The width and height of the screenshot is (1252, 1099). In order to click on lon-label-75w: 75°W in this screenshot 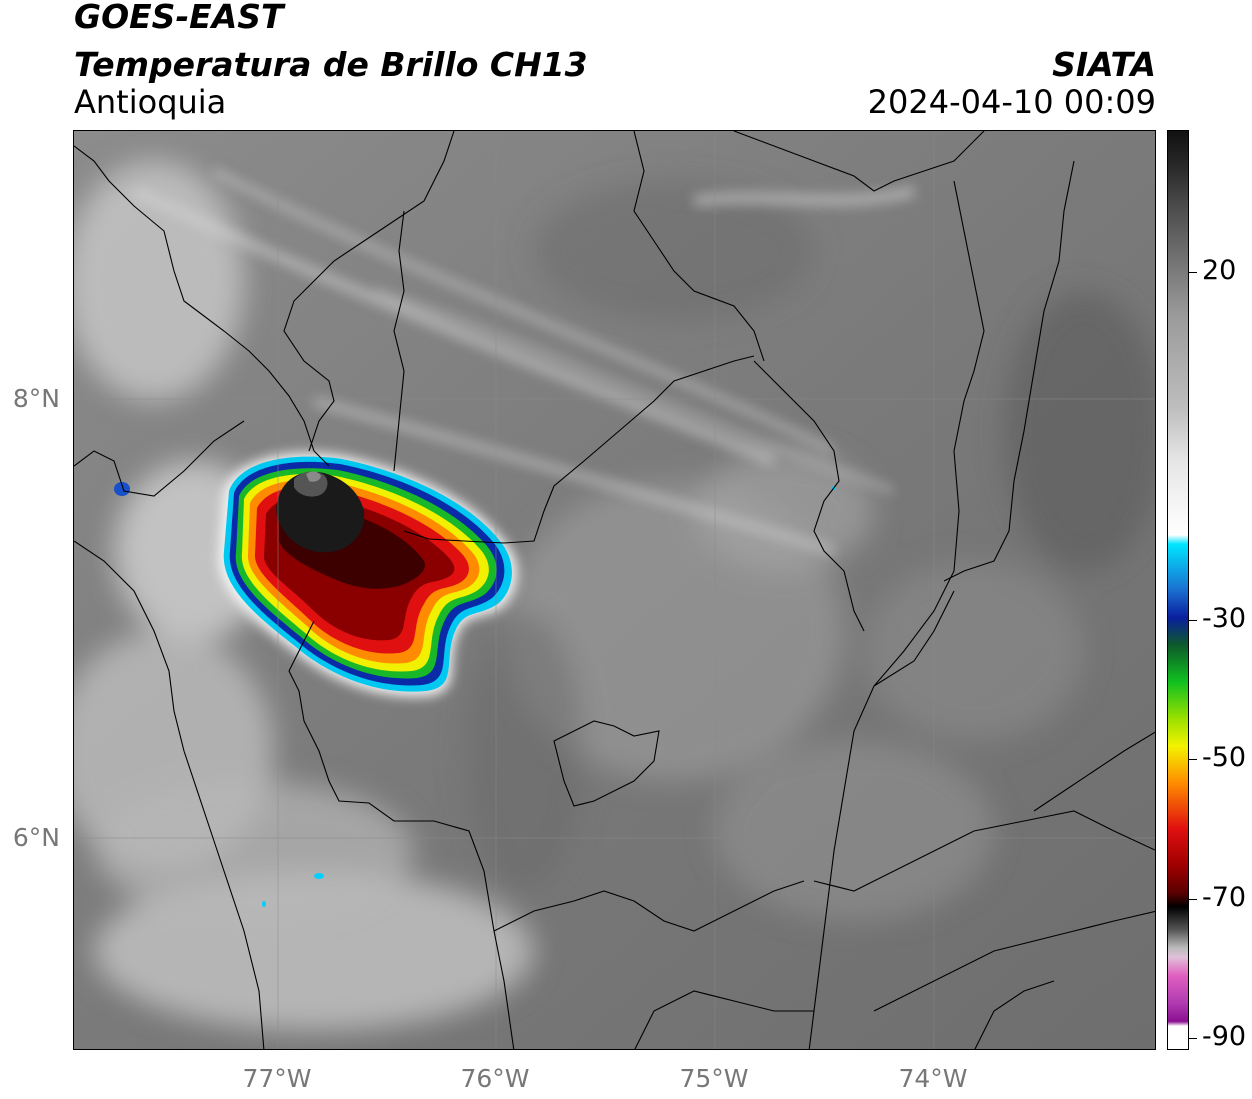, I will do `click(714, 1078)`.